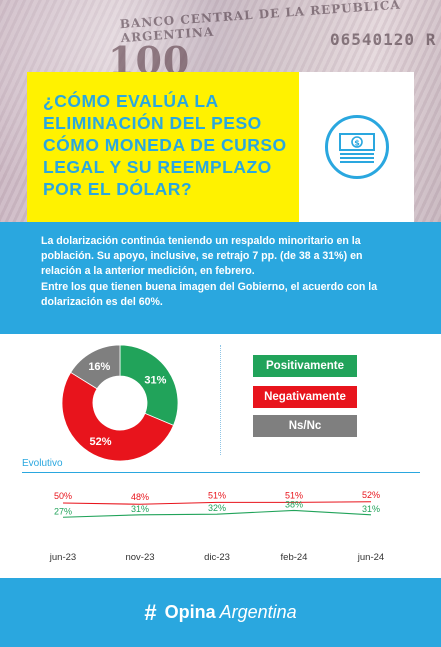 The width and height of the screenshot is (441, 647). Describe the element at coordinates (190, 612) in the screenshot. I see `brand-name-bold: Opina` at that location.